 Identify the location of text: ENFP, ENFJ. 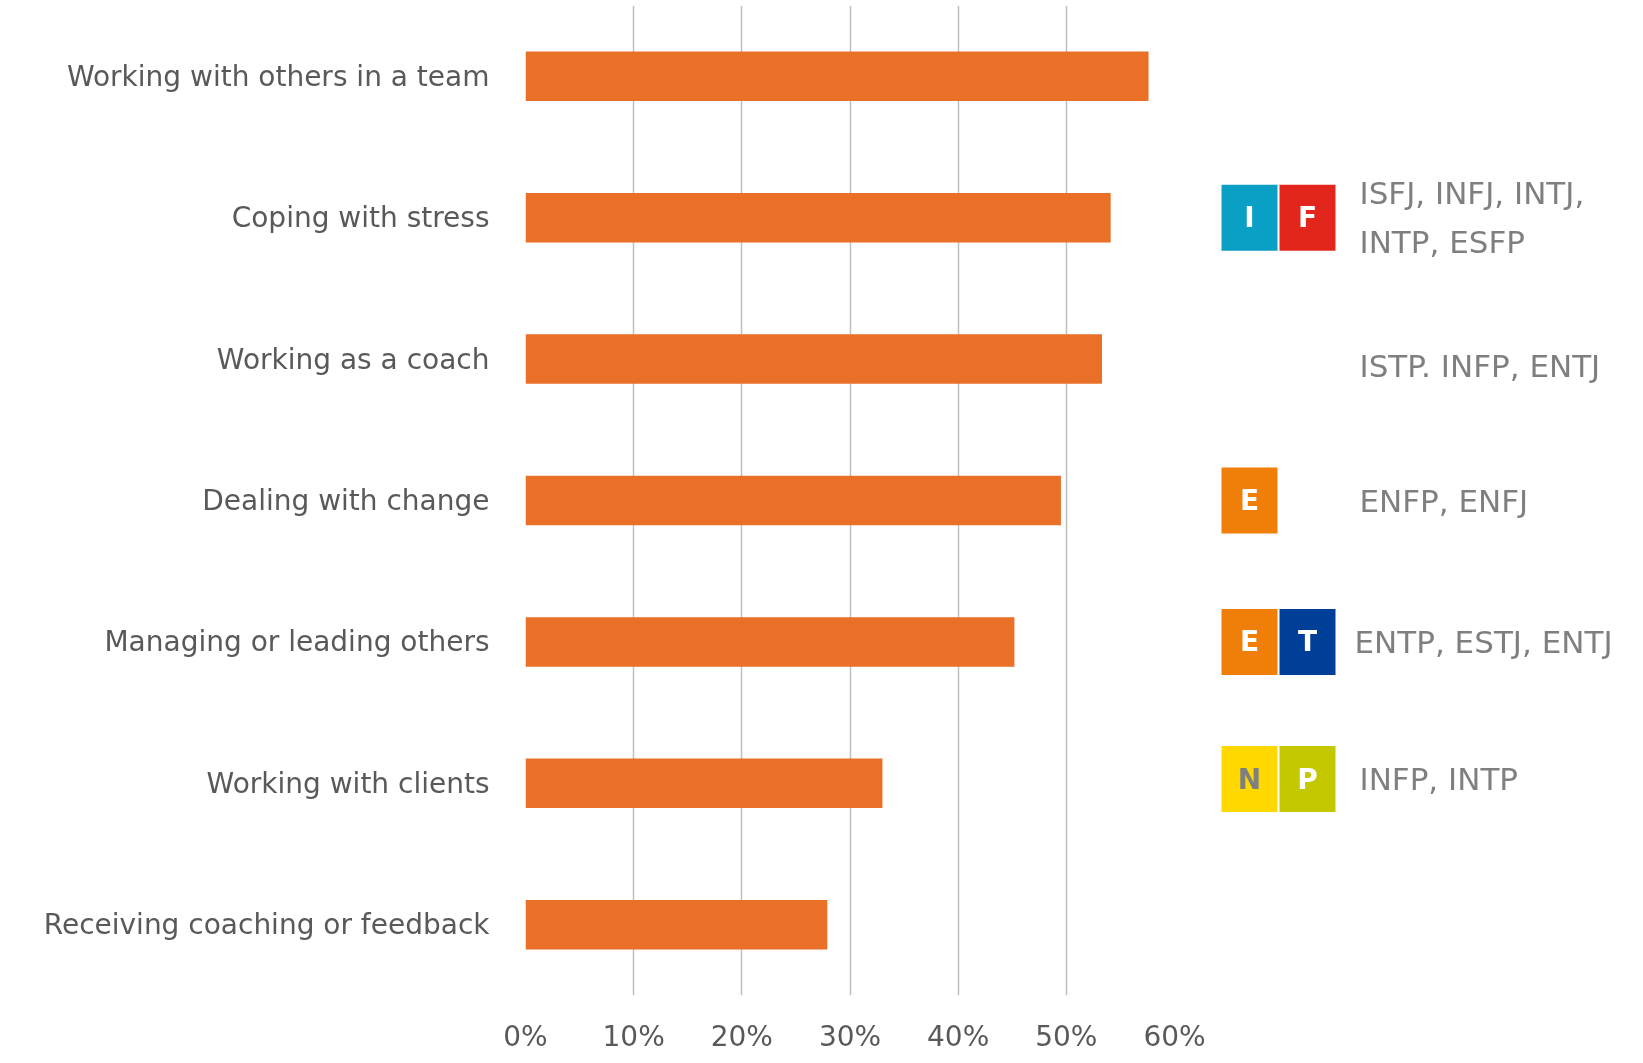
(1444, 500).